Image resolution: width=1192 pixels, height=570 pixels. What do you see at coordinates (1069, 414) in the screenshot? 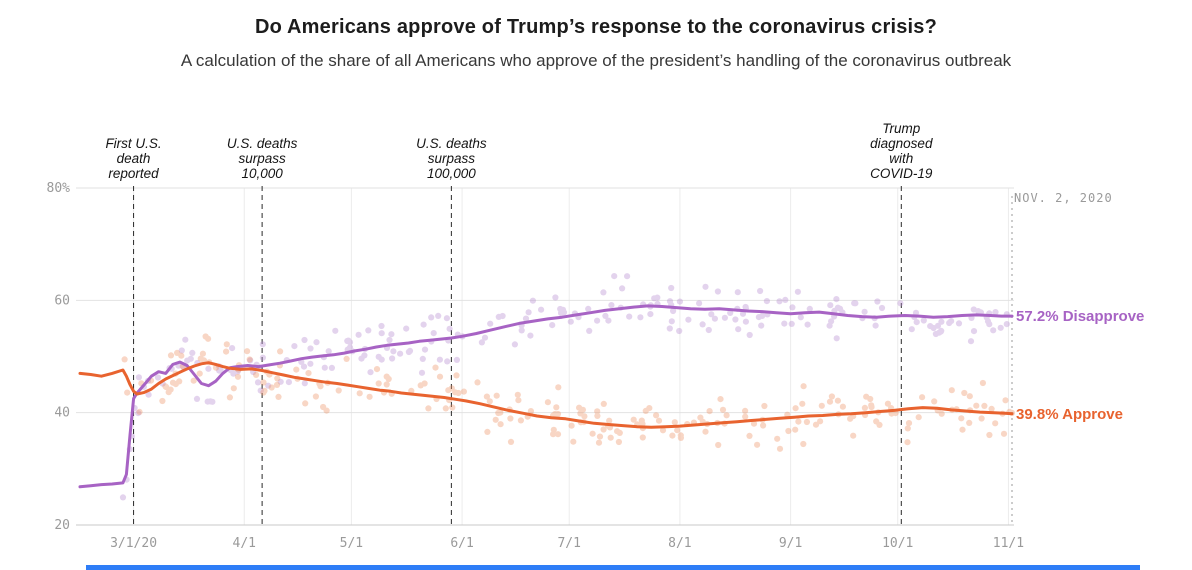
I see `approve-end-label: 39.8% Approve` at bounding box center [1069, 414].